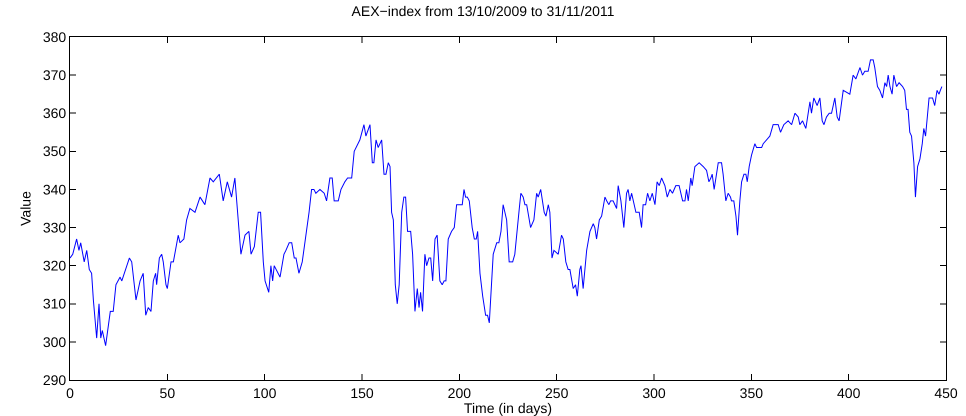  I want to click on y-tick-label: 380, so click(54, 36).